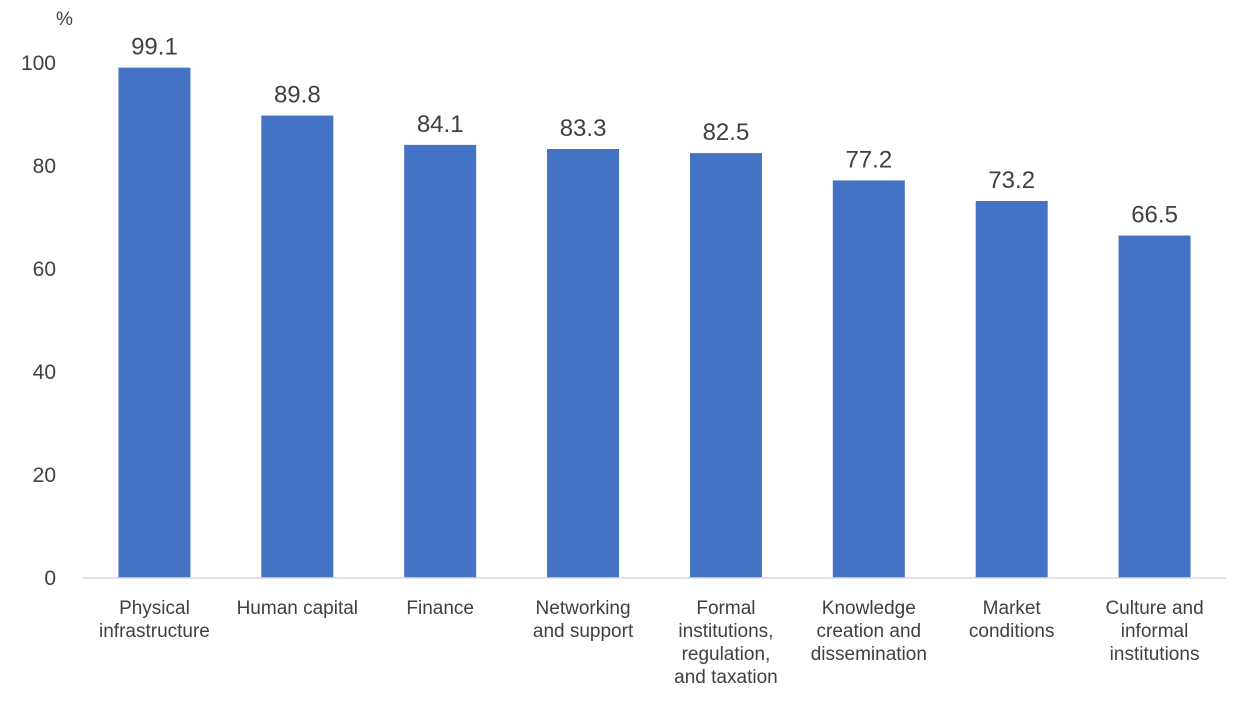 The height and width of the screenshot is (712, 1238). Describe the element at coordinates (38, 321) in the screenshot. I see `y-axis-ticks: 0 20 40 60 80 100` at that location.